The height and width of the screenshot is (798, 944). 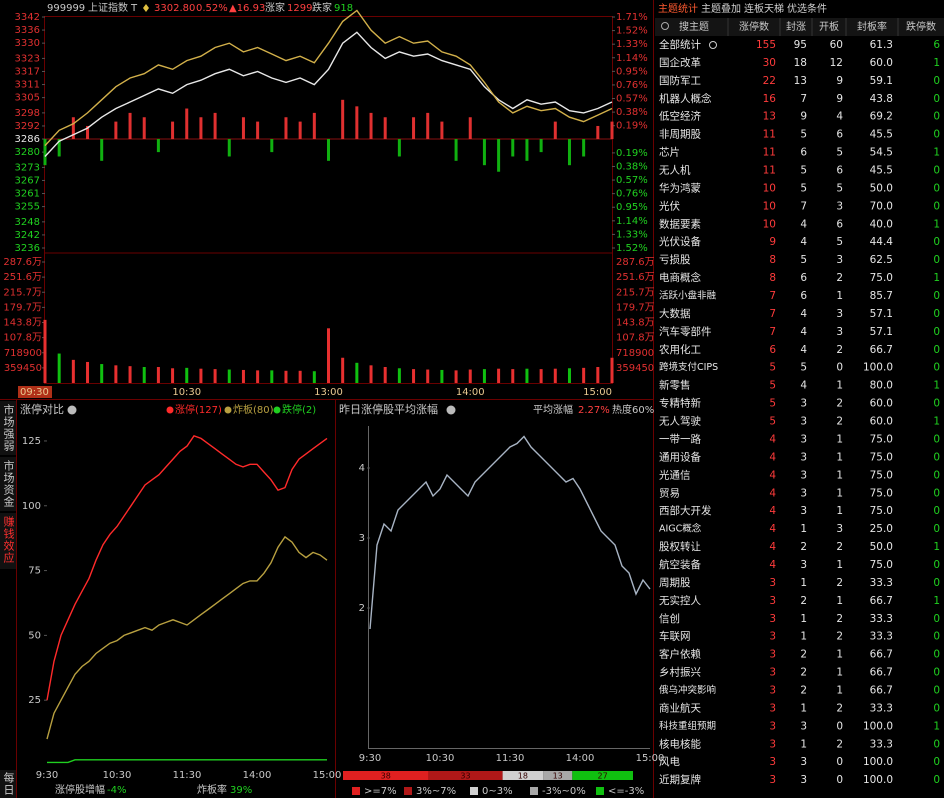 What do you see at coordinates (680, 654) in the screenshot?
I see `theme-name: 客户依赖` at bounding box center [680, 654].